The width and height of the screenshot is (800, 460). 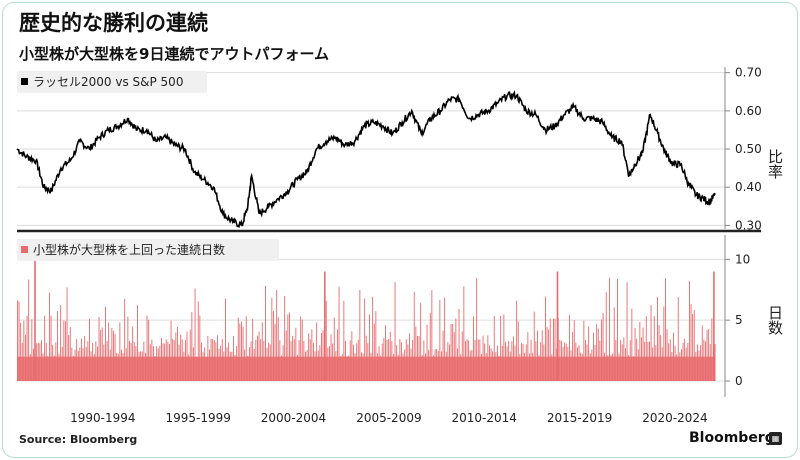 What do you see at coordinates (293, 418) in the screenshot?
I see `x-tick-label: 2000-2004` at bounding box center [293, 418].